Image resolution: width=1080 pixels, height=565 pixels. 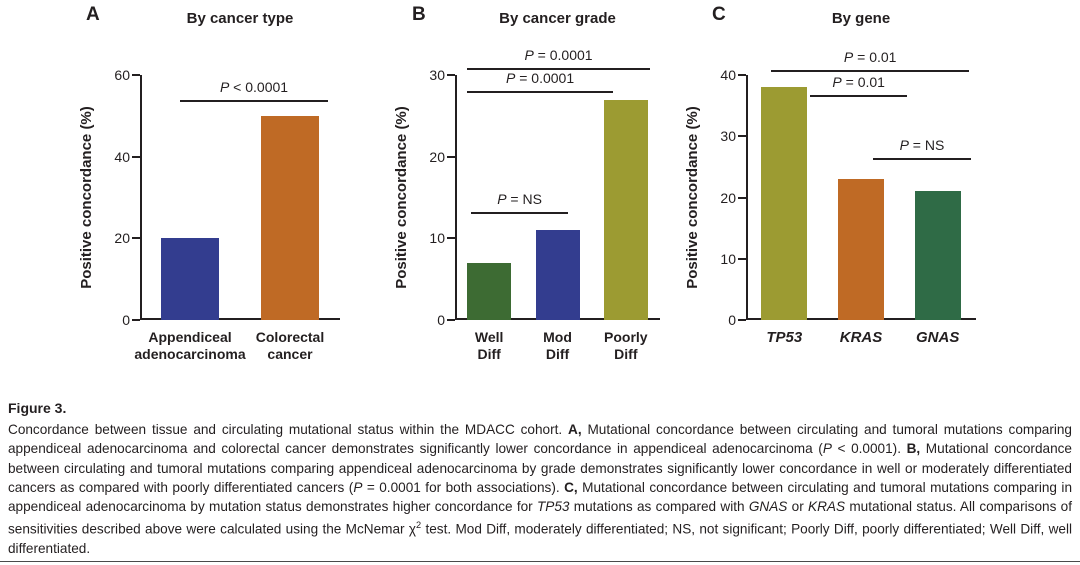 I want to click on bar-appendiceal-adenocarcinoma, so click(x=190, y=279).